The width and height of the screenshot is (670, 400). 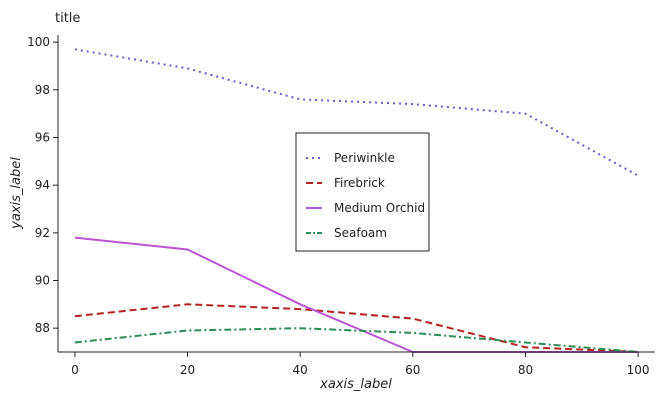 What do you see at coordinates (42, 90) in the screenshot?
I see `y-tick-label: 98` at bounding box center [42, 90].